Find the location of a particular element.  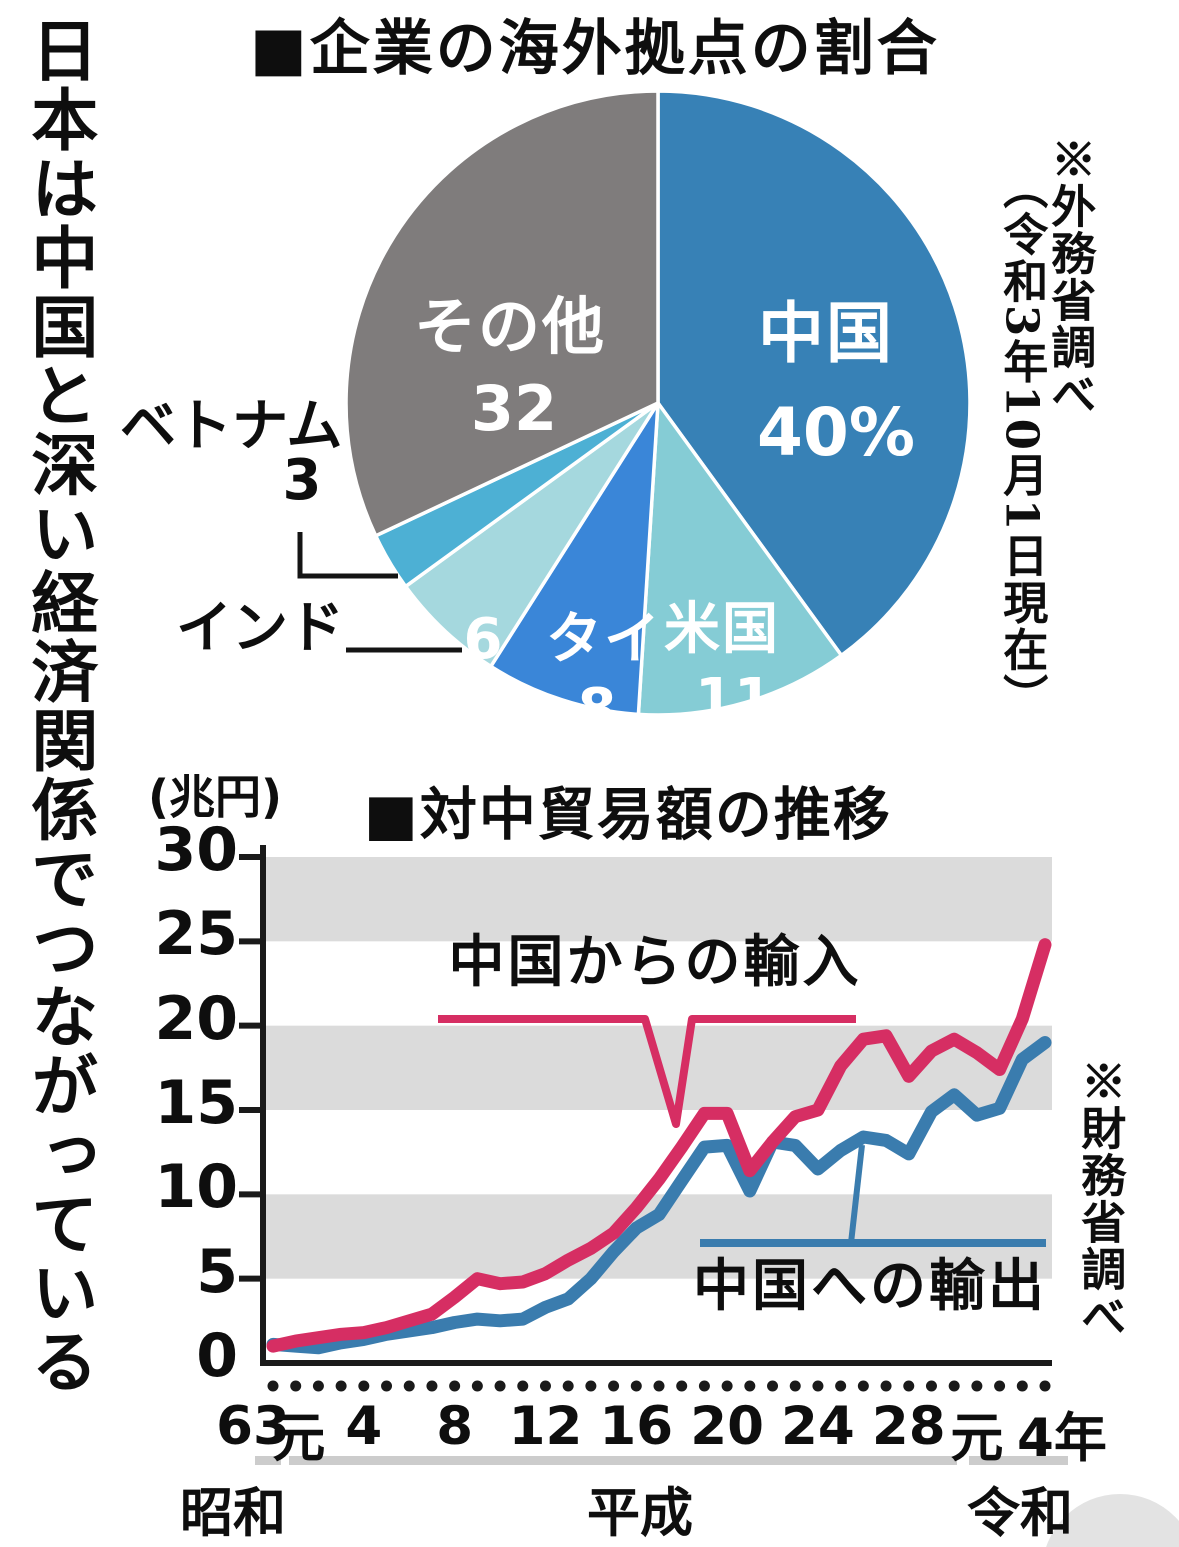

pie-slice-name-1: 米国 is located at coordinates (722, 629).